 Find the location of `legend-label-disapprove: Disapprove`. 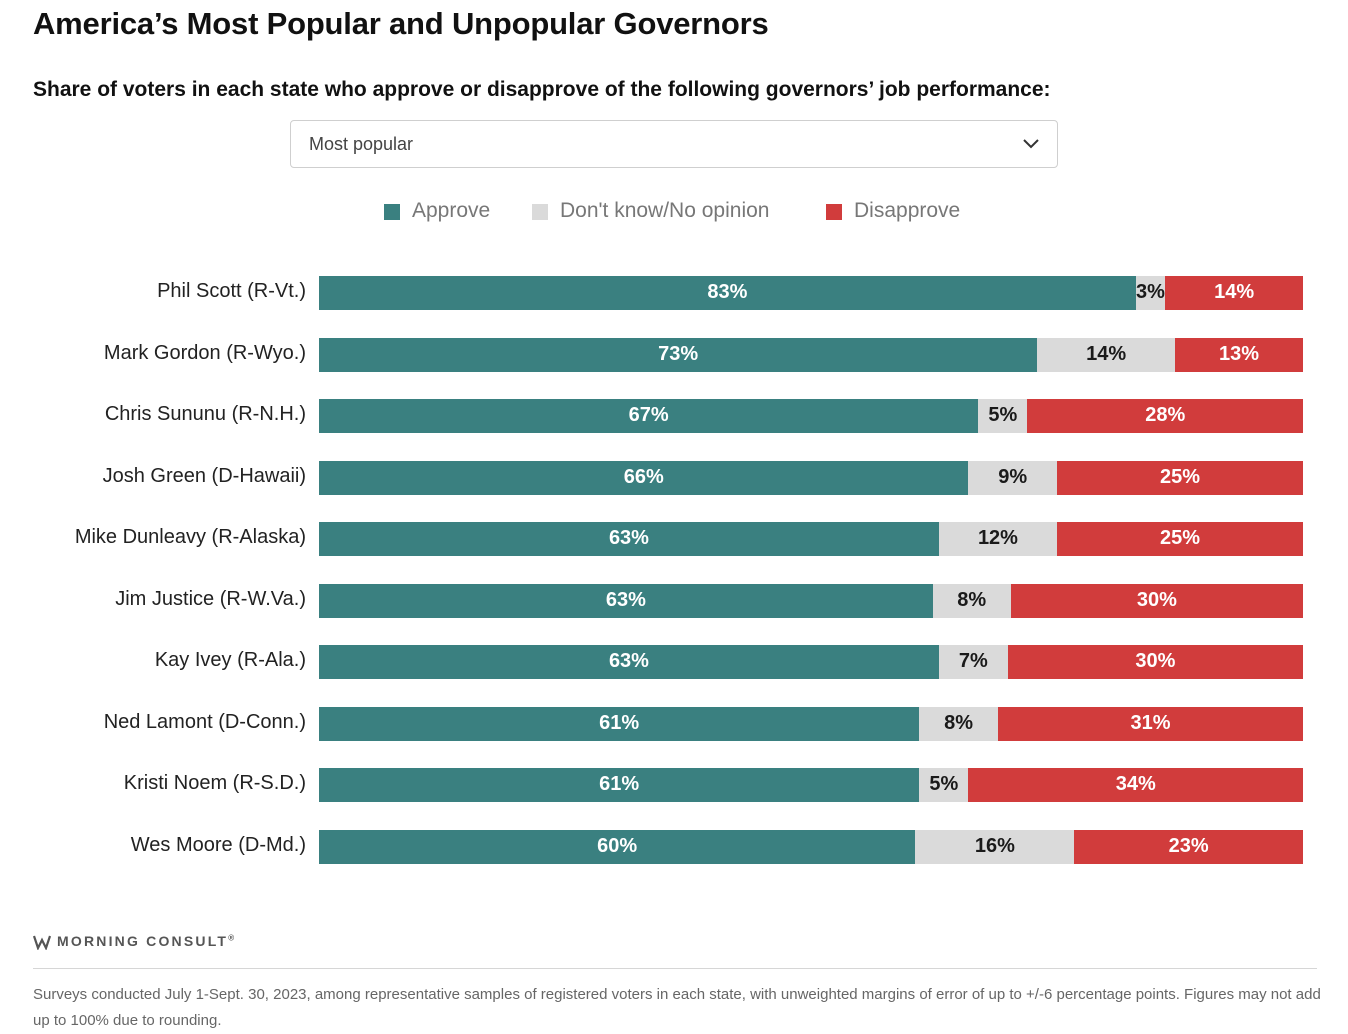

legend-label-disapprove: Disapprove is located at coordinates (907, 210).